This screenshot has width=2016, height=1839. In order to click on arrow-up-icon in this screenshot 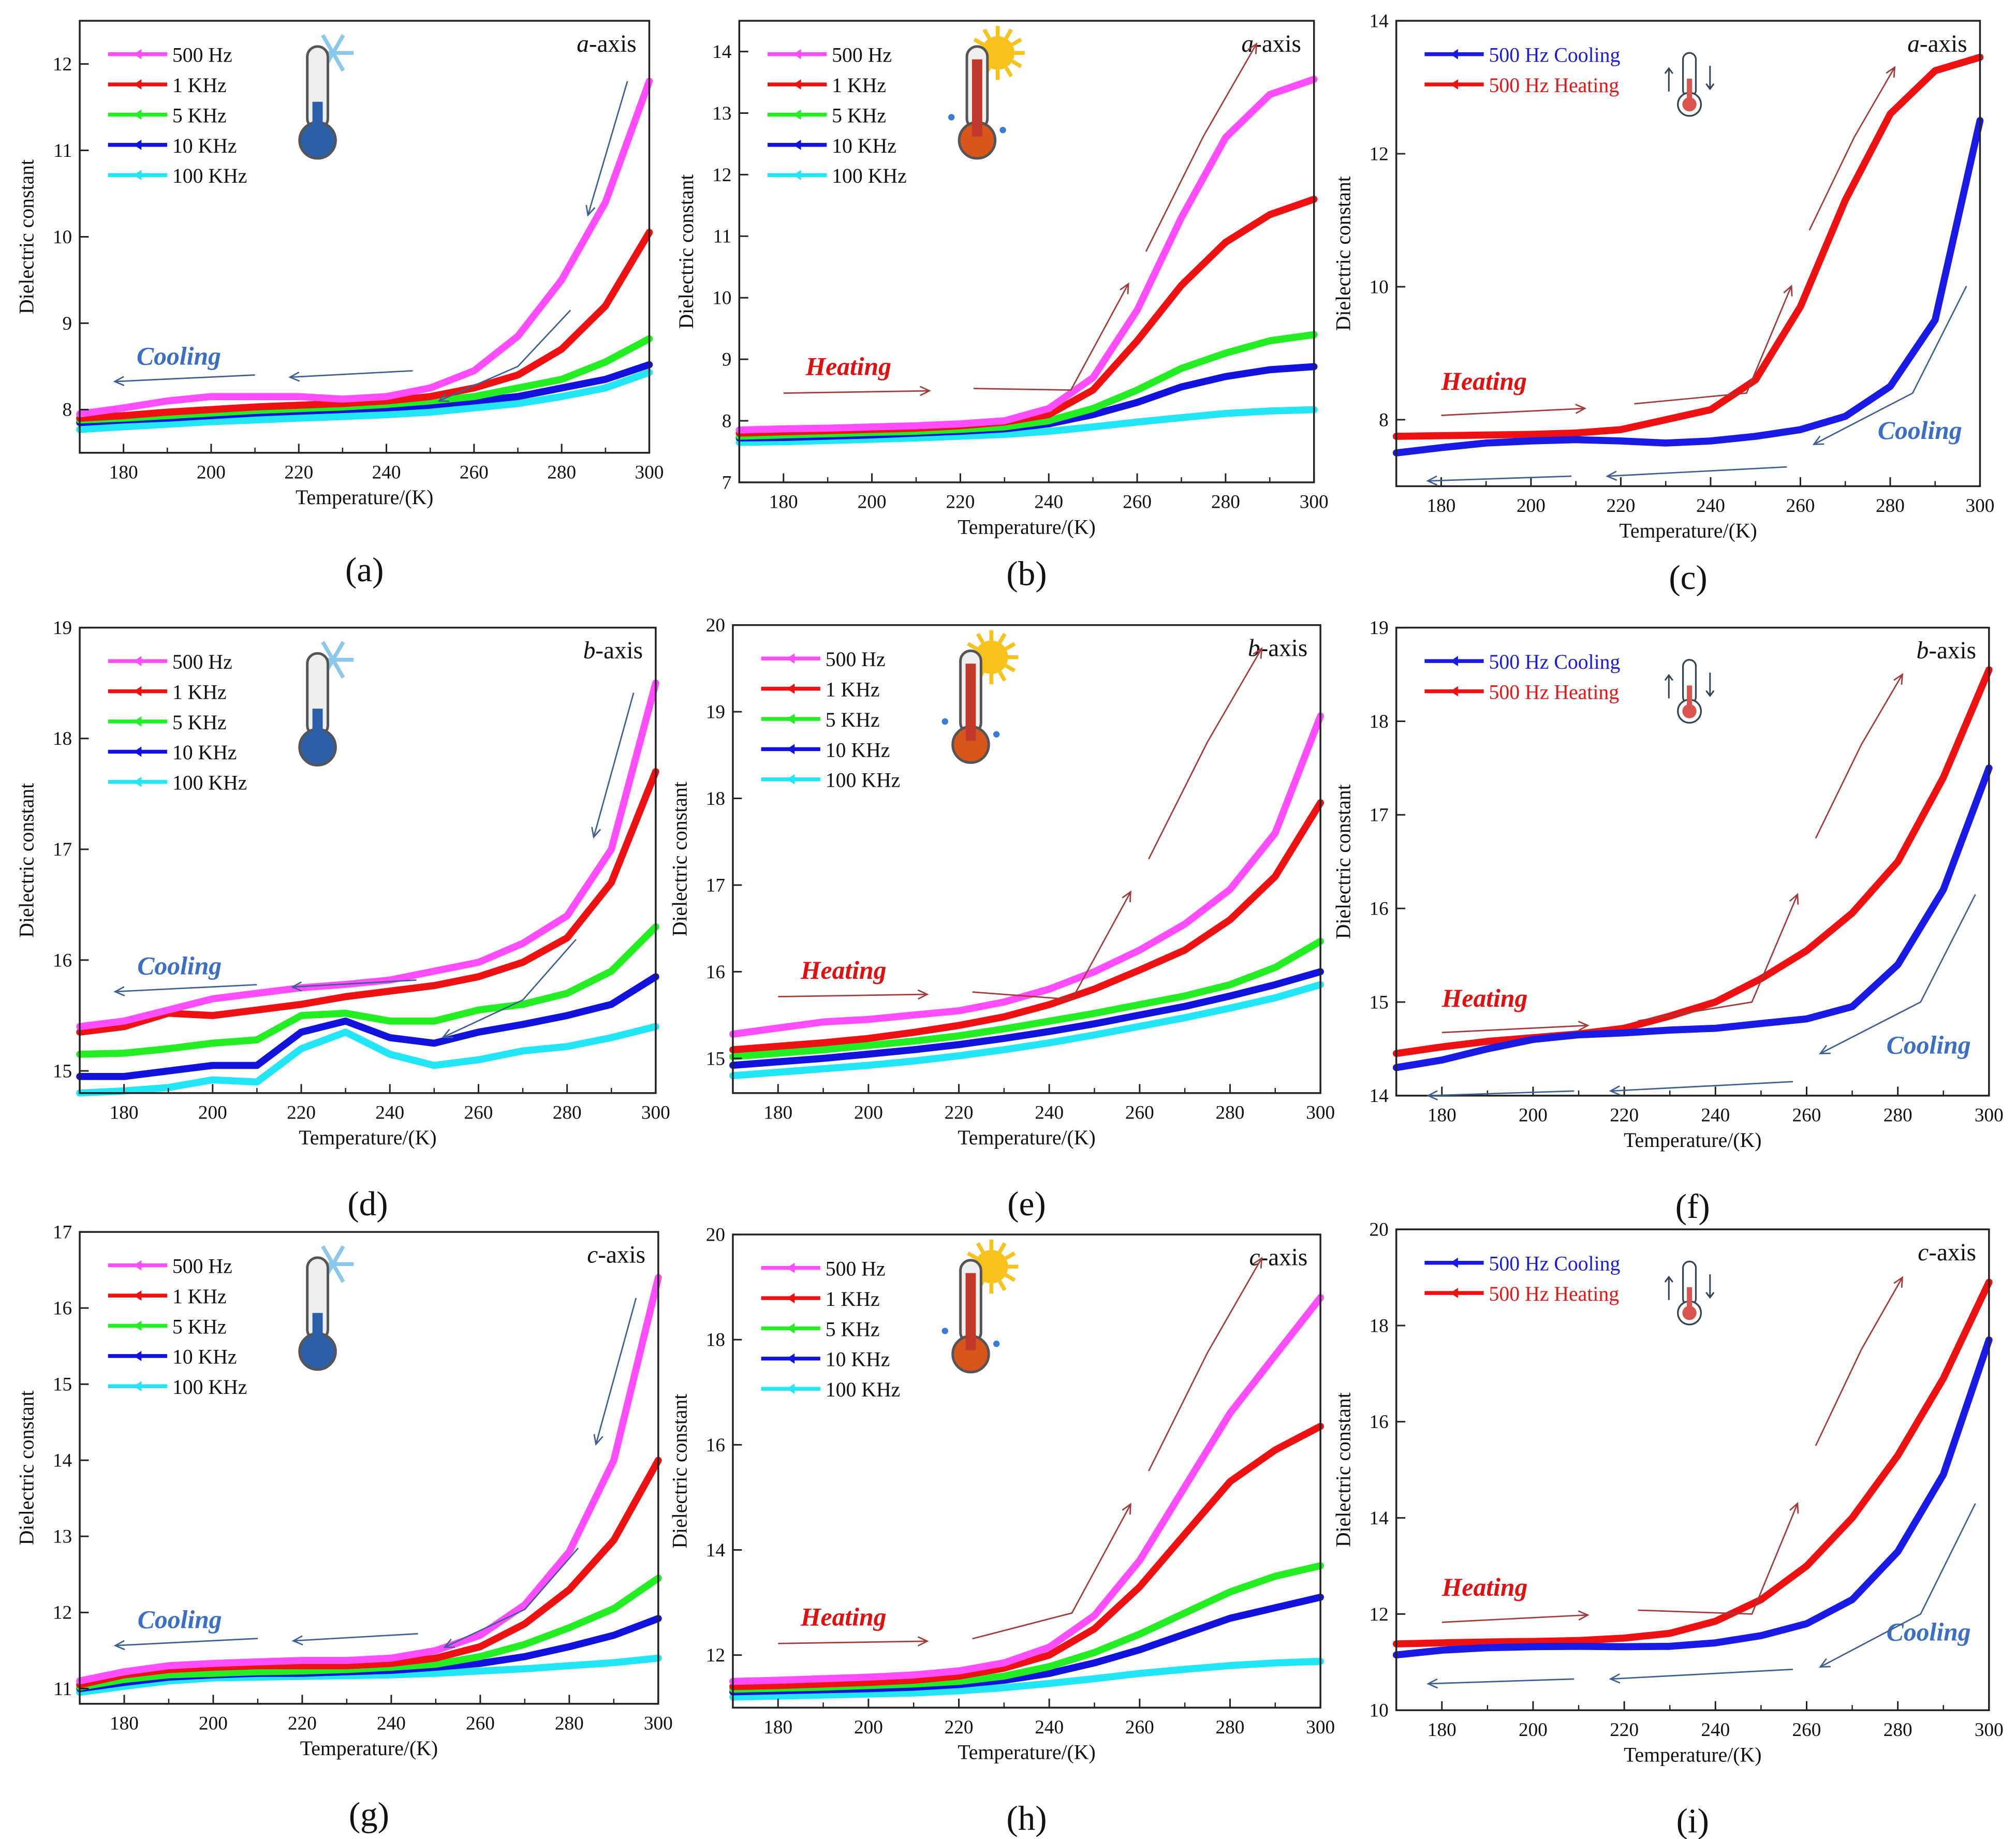, I will do `click(1668, 1287)`.